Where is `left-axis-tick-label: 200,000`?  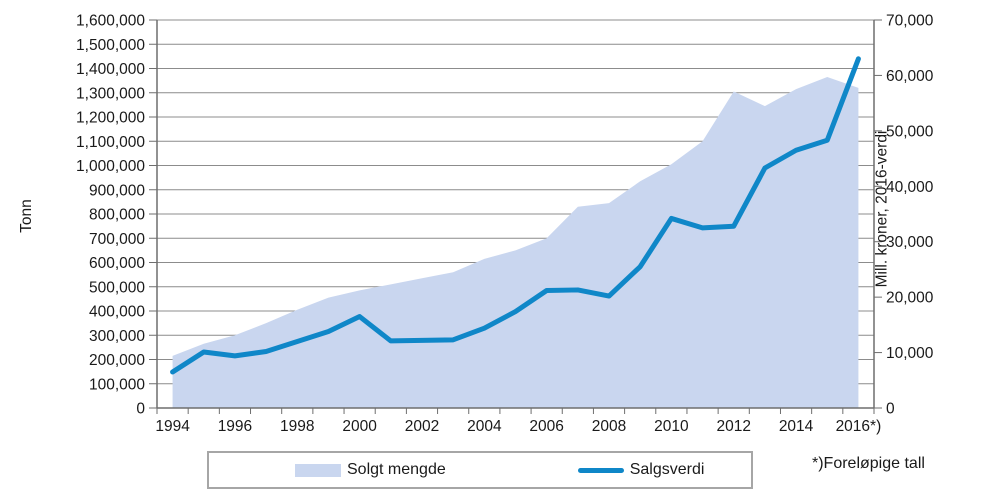 left-axis-tick-label: 200,000 is located at coordinates (117, 360).